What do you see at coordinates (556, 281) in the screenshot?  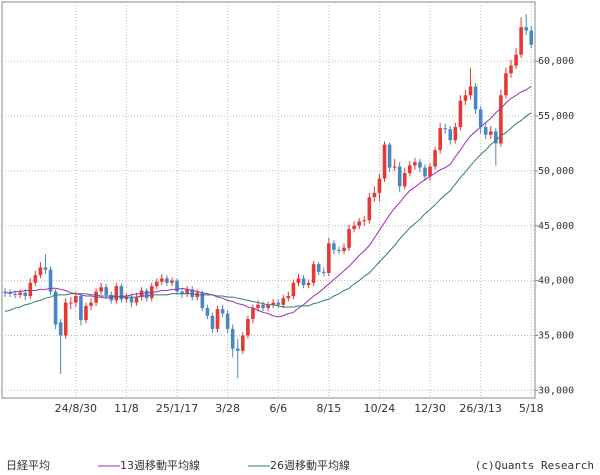 I see `y-tick-label: 40,000` at bounding box center [556, 281].